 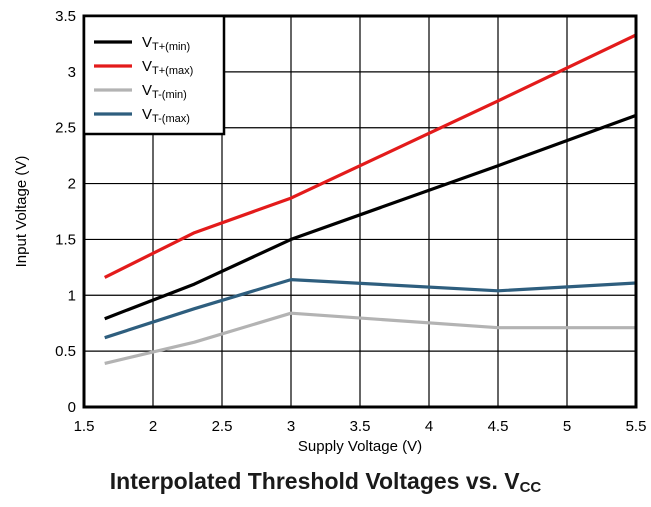 What do you see at coordinates (314, 481) in the screenshot?
I see `caption-main: Interpolated Threshold Voltages vs. V` at bounding box center [314, 481].